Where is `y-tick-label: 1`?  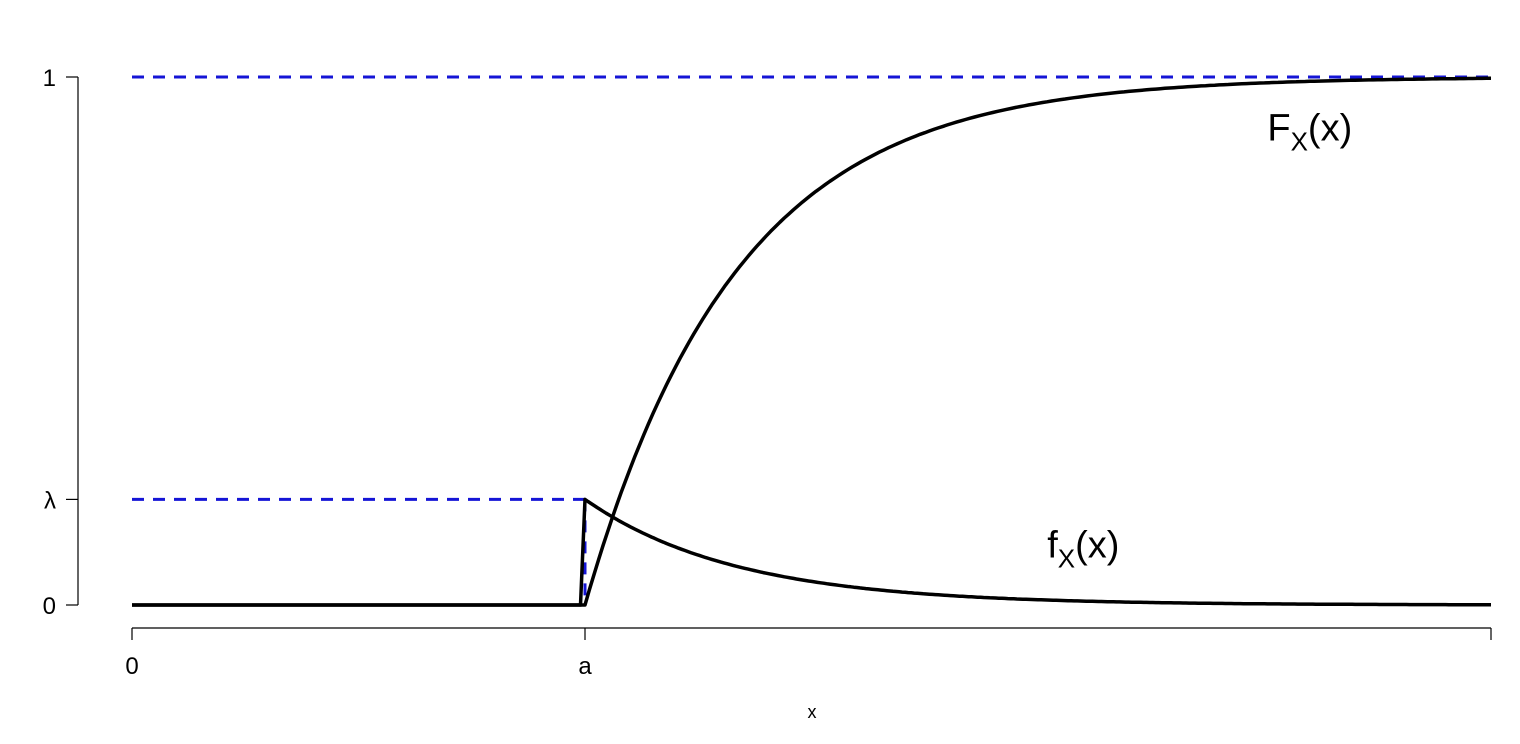
y-tick-label: 1 is located at coordinates (49, 78).